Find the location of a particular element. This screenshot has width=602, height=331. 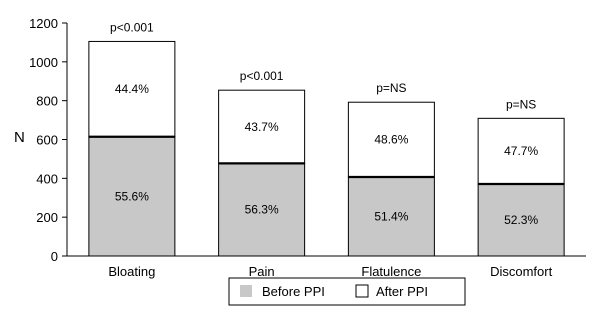

bar-label-after-ppi-bloating: 44.4% is located at coordinates (132, 89).